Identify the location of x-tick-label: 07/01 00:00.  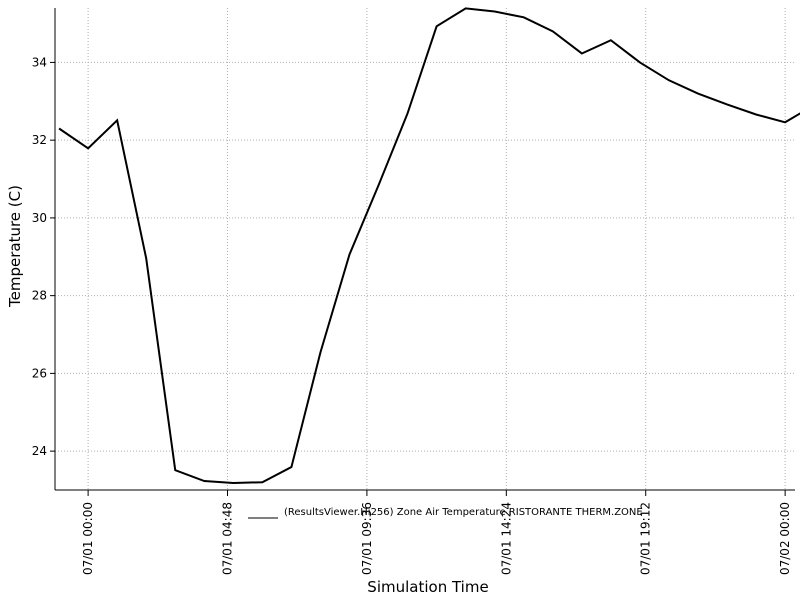
(88, 538).